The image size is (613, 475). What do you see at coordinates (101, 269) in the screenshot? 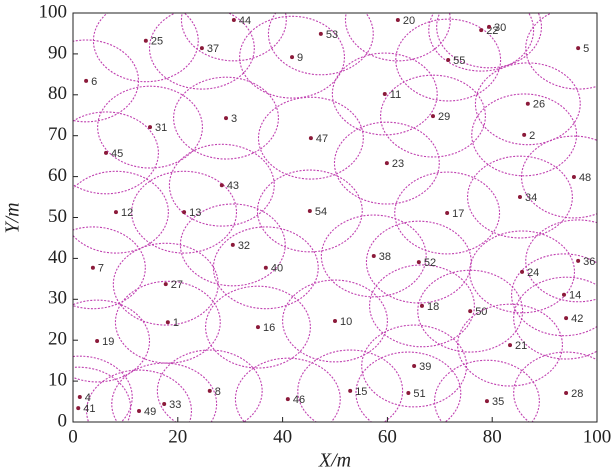
I see `node-label: 7` at bounding box center [101, 269].